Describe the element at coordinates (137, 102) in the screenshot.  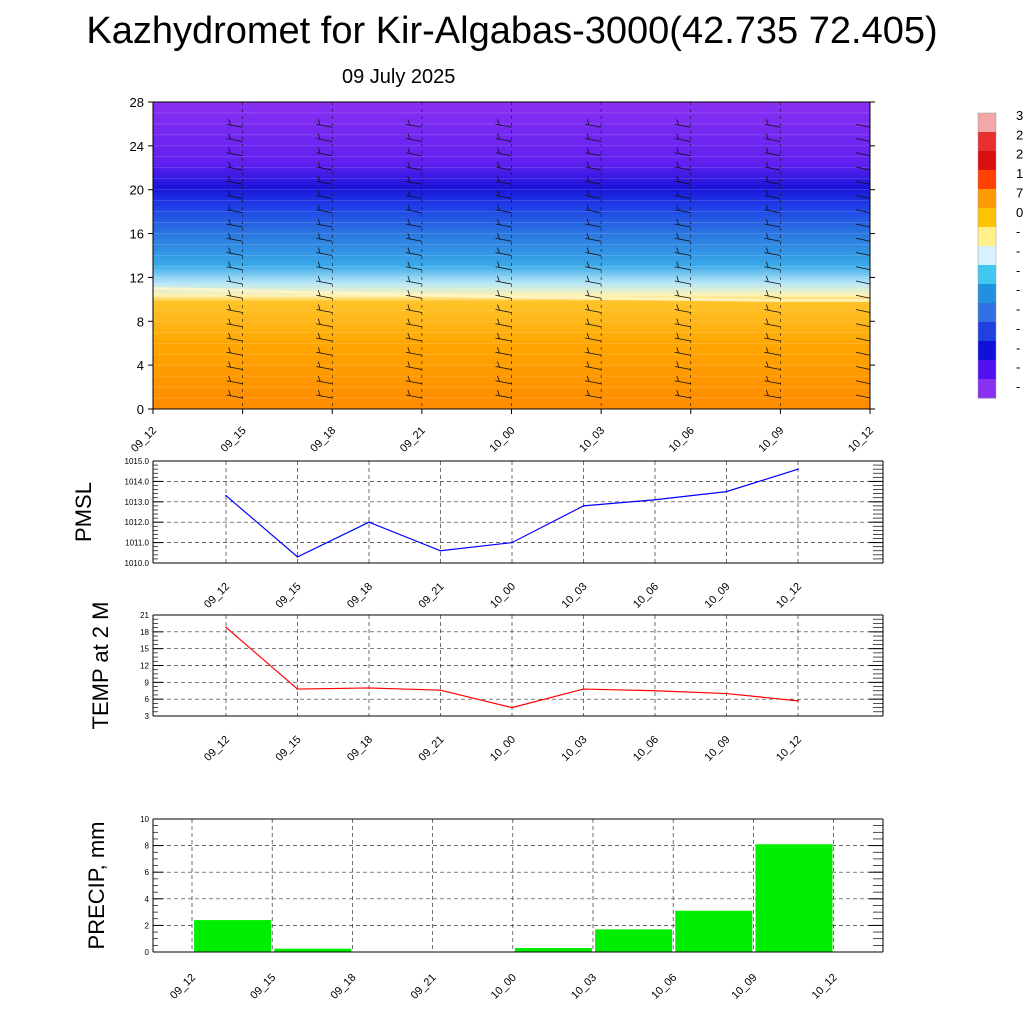
I see `y-tick-label: 28` at that location.